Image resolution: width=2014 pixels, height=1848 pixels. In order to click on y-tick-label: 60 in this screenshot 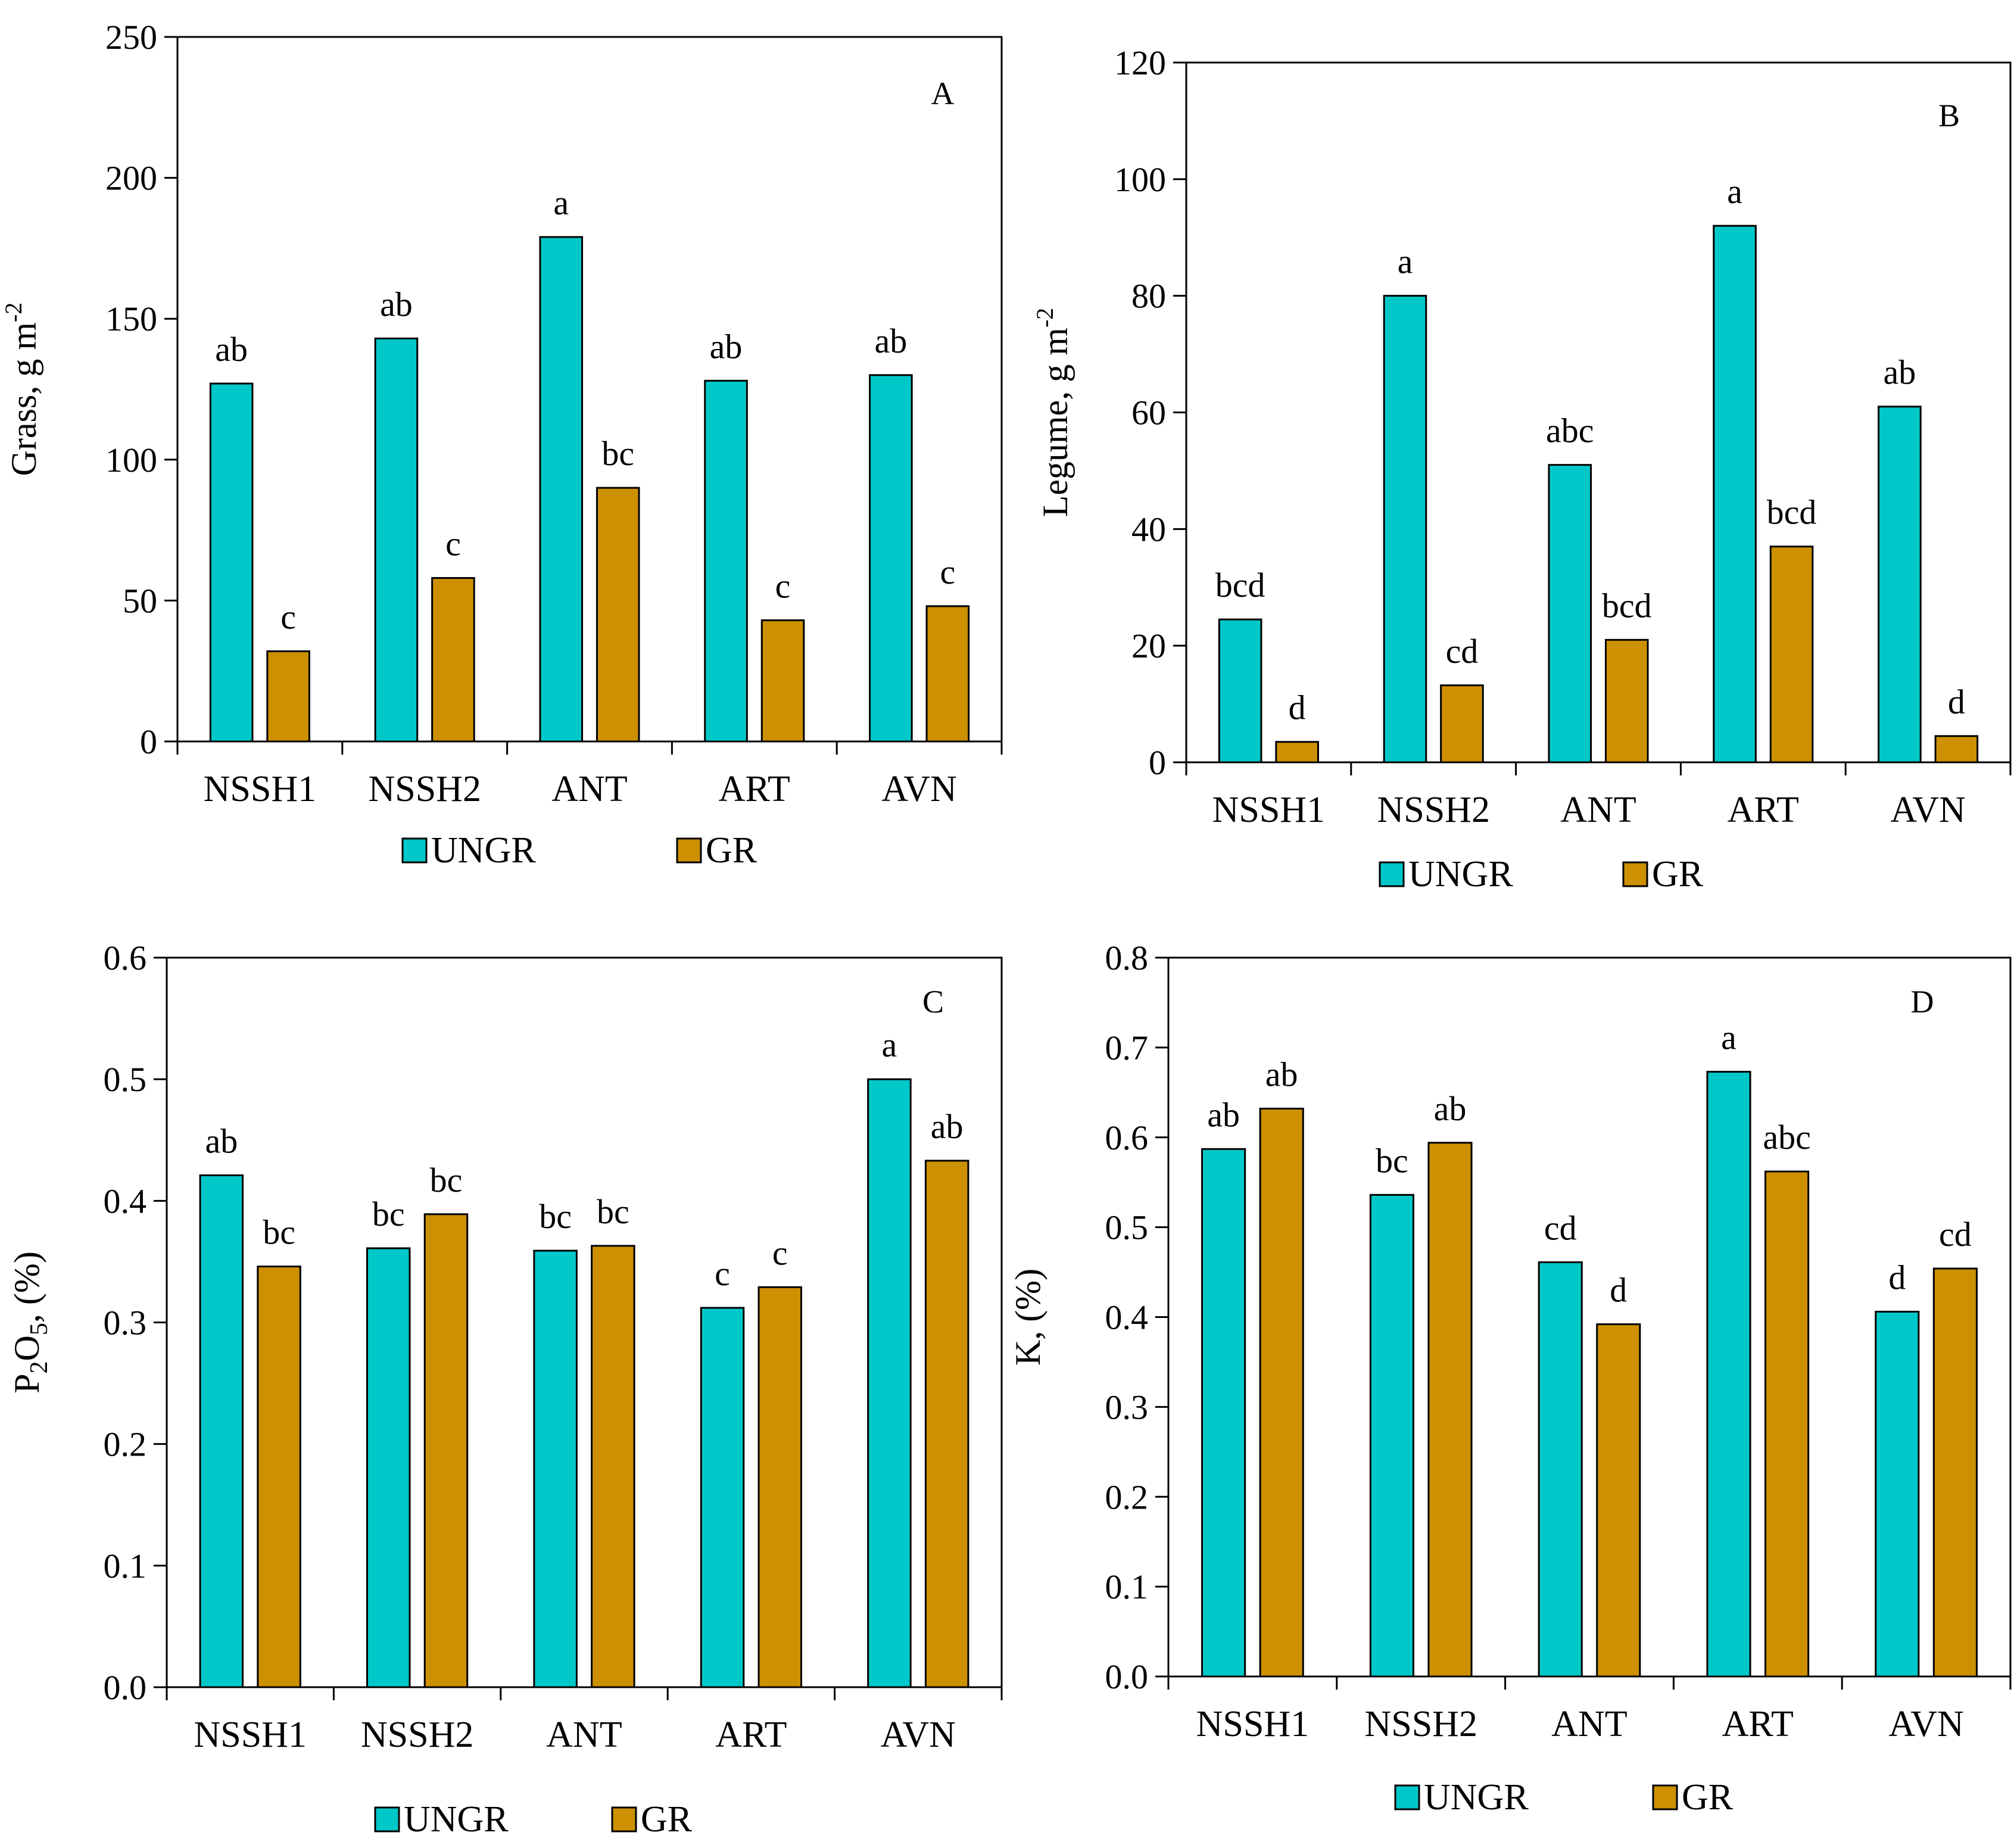, I will do `click(1148, 413)`.